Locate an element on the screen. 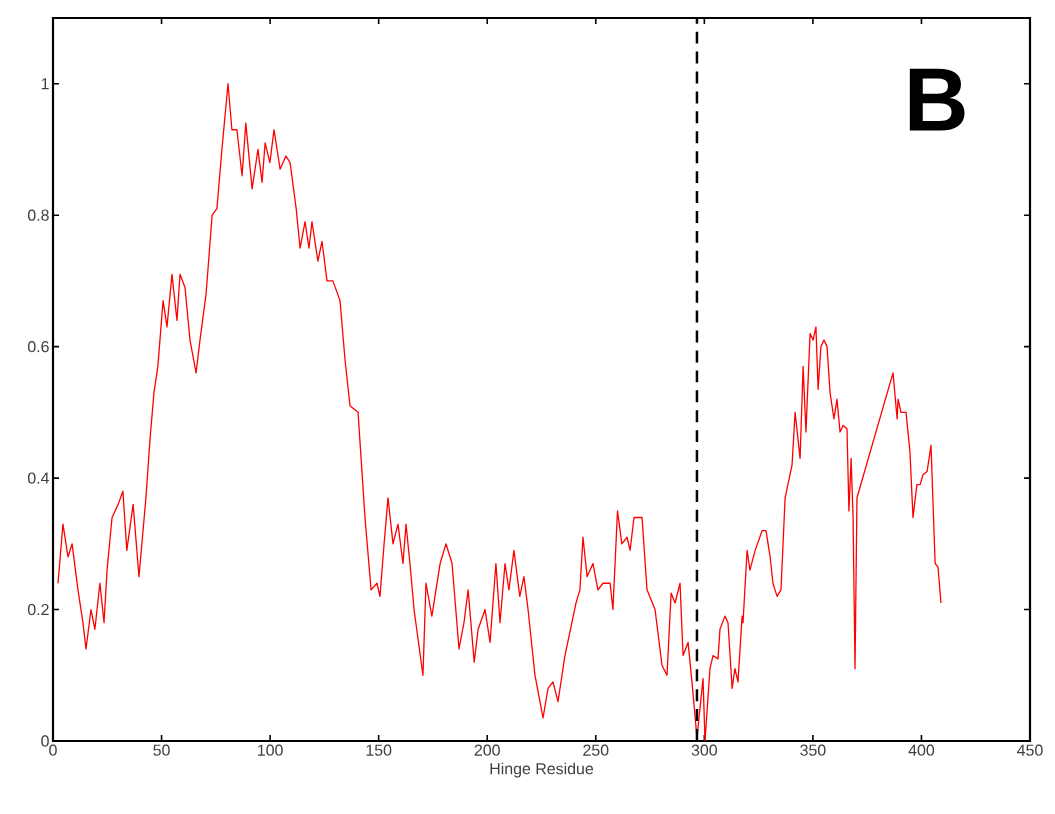 This screenshot has width=1055, height=814. y-tick-label: 0.2 is located at coordinates (38, 609).